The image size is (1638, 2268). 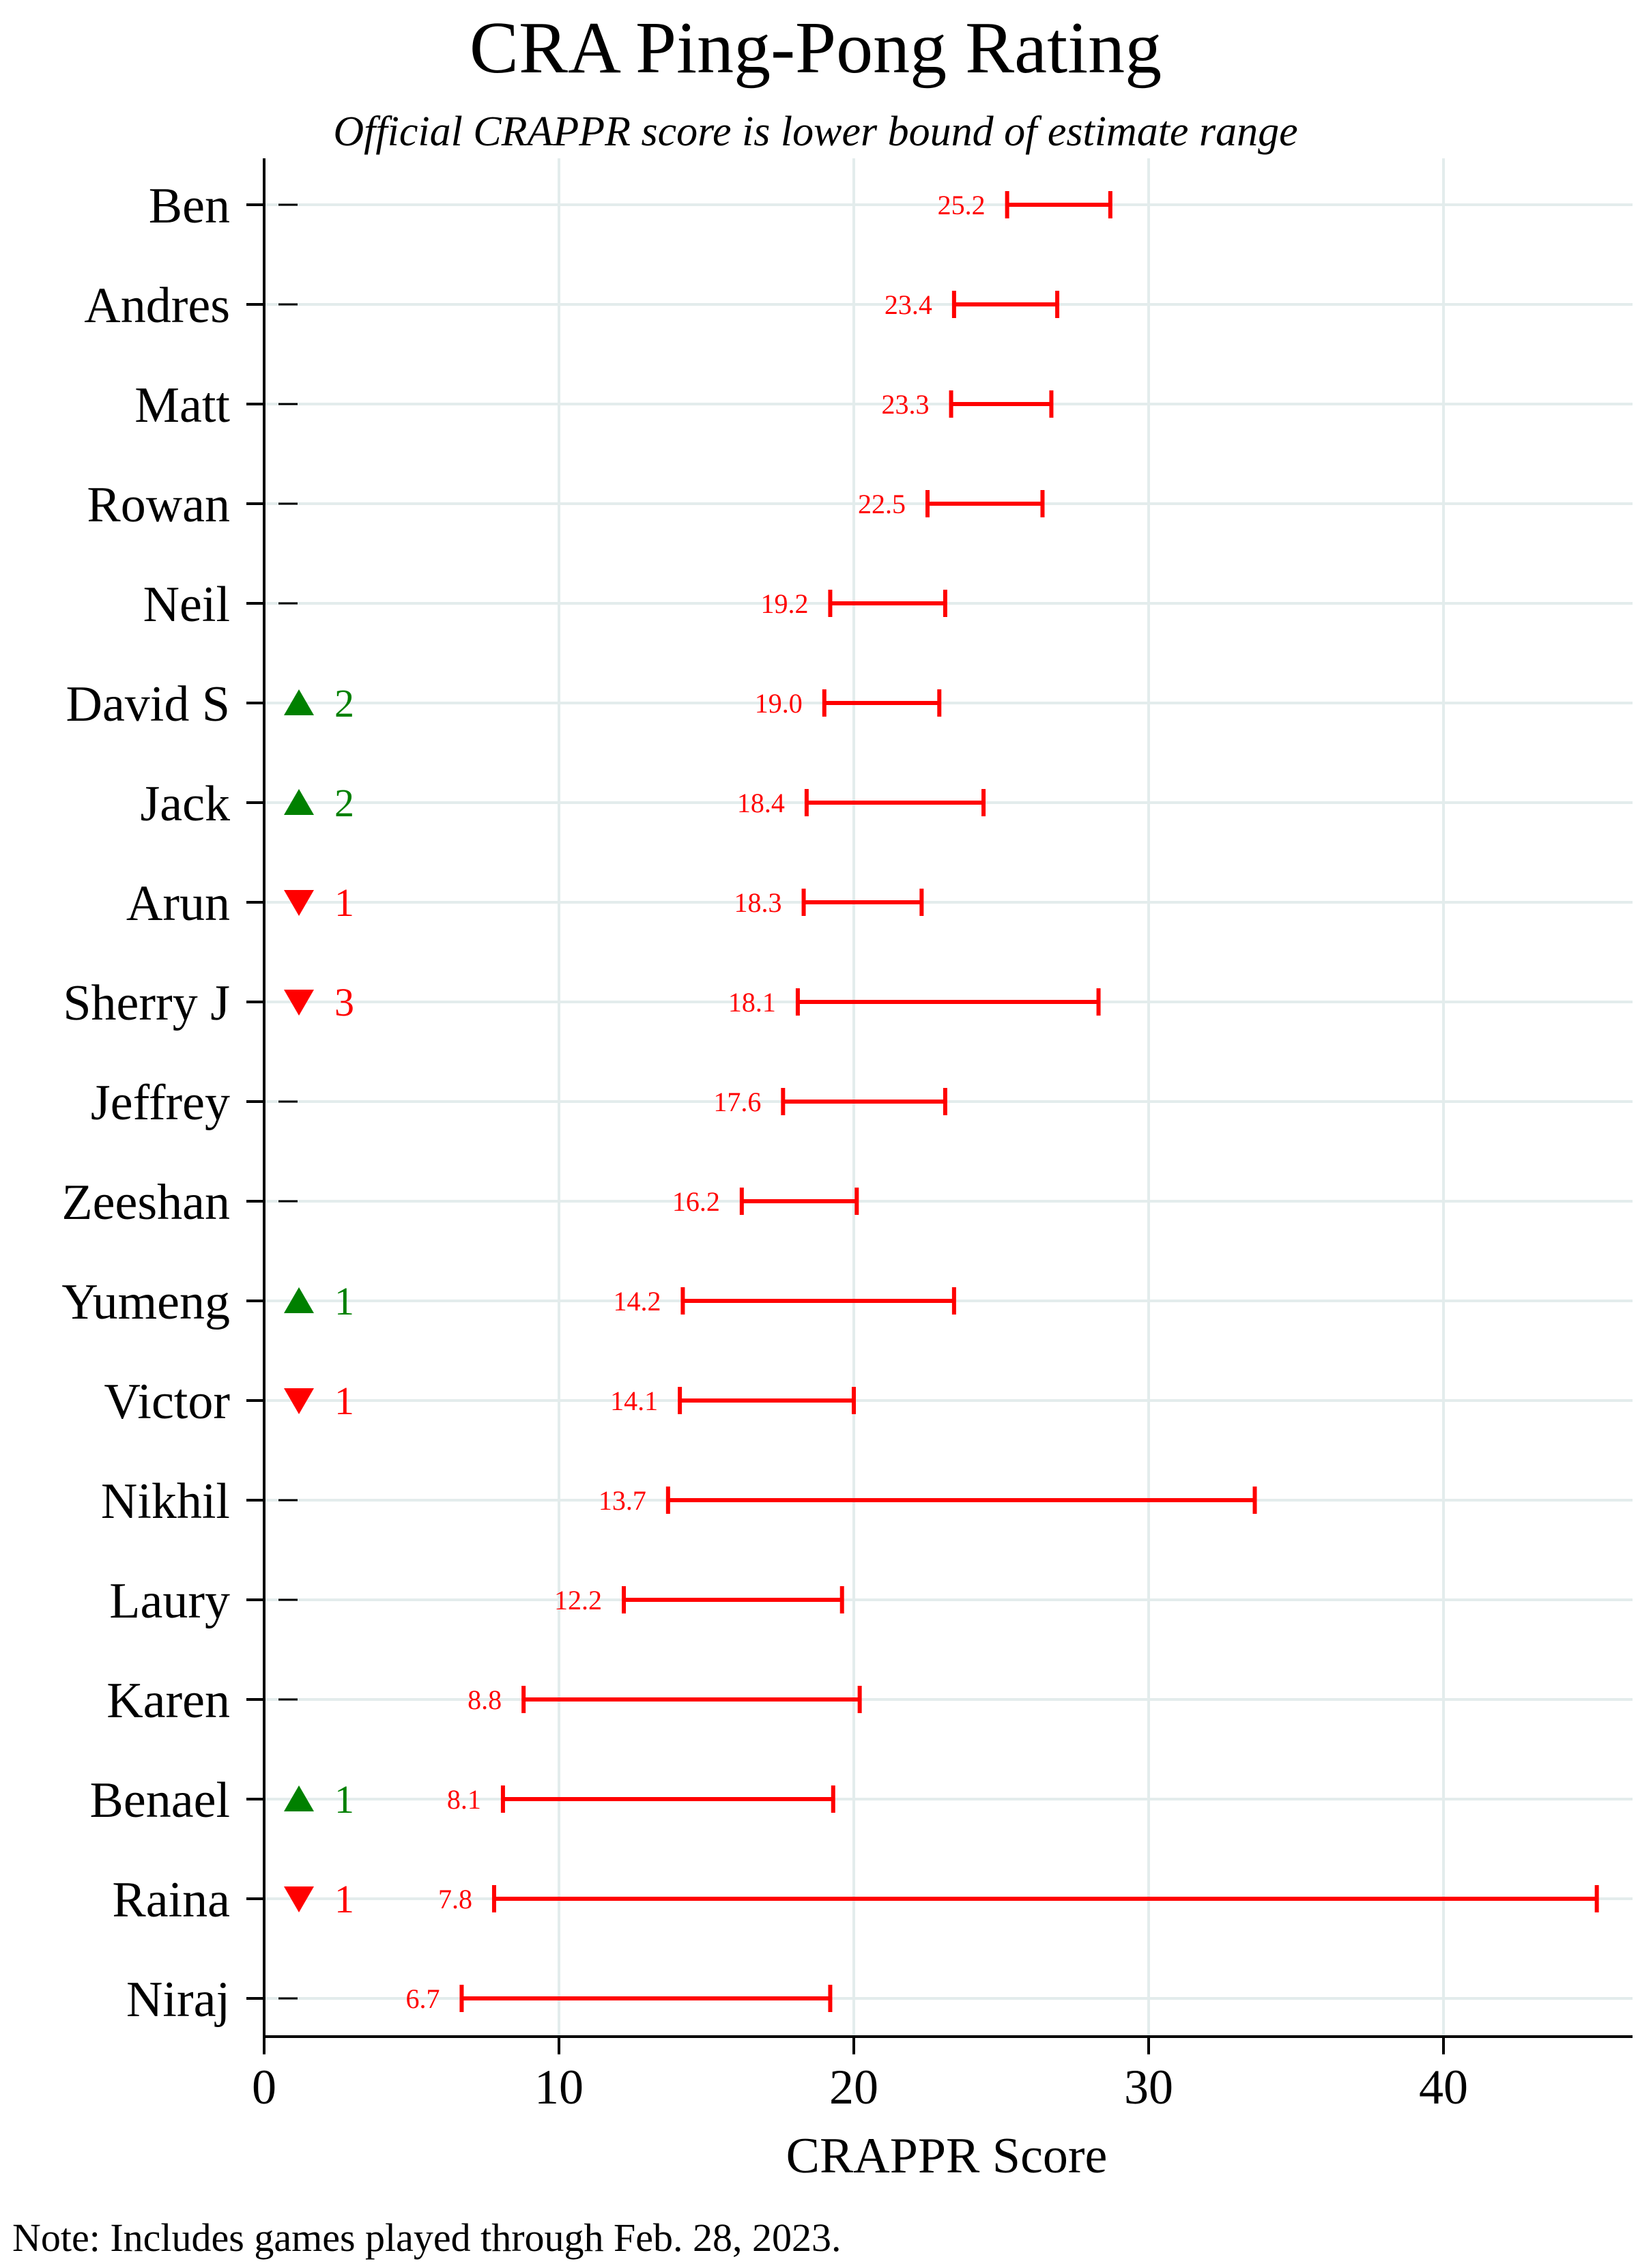 I want to click on x-tick-label-20: 20, so click(x=853, y=2087).